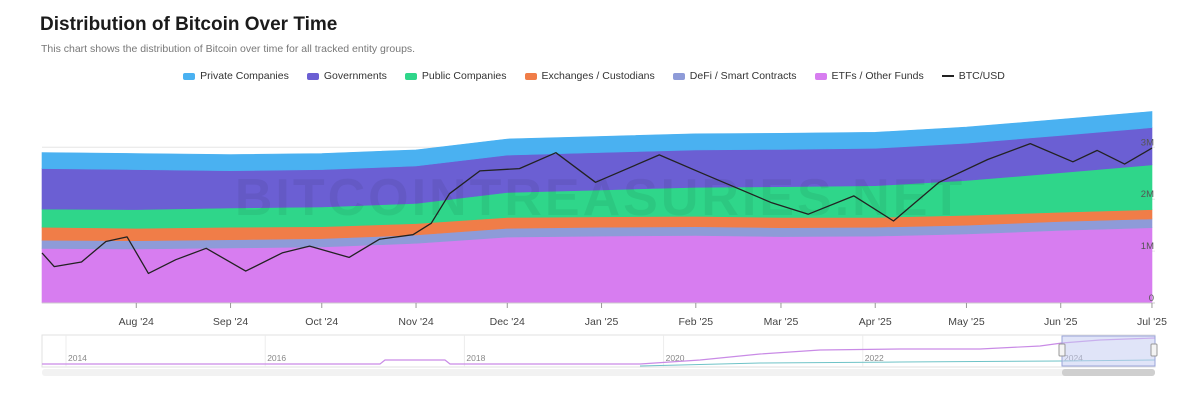 This screenshot has width=1188, height=400. I want to click on legend-label: Governments, so click(355, 76).